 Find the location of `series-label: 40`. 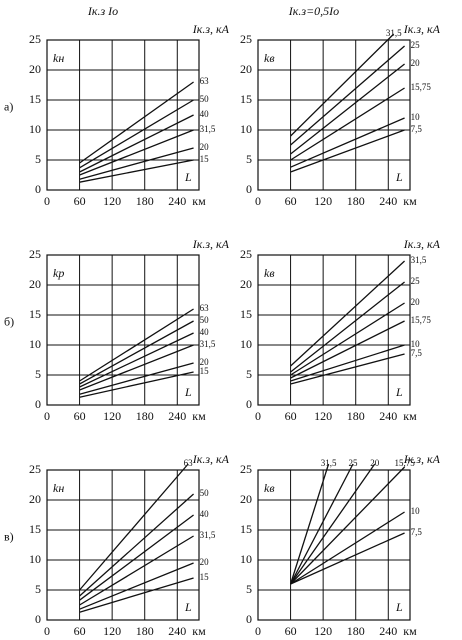

series-label: 40 is located at coordinates (205, 114).